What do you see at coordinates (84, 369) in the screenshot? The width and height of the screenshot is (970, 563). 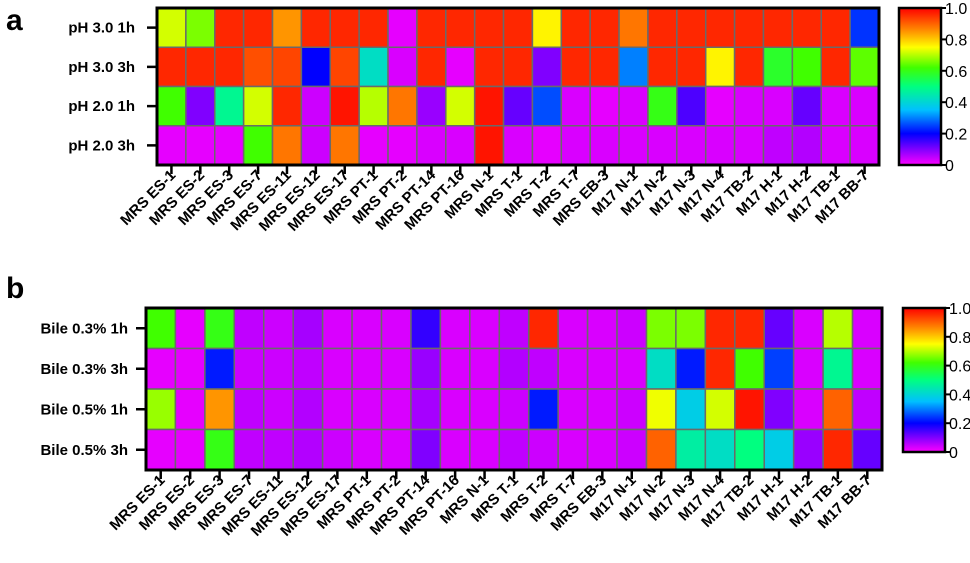 I see `row-label: Bile 0.3% 3h` at bounding box center [84, 369].